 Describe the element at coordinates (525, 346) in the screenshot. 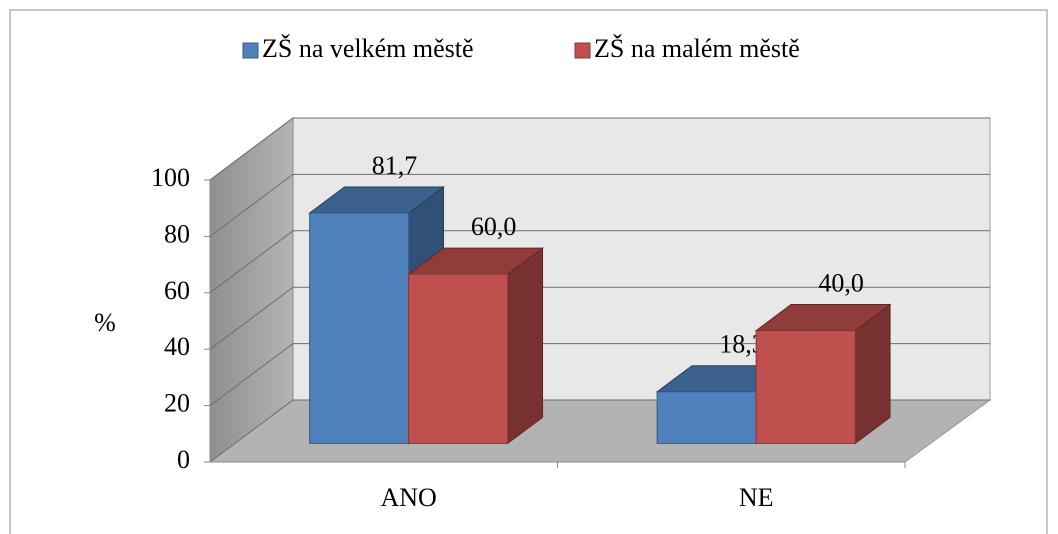

I see `bar-side` at that location.